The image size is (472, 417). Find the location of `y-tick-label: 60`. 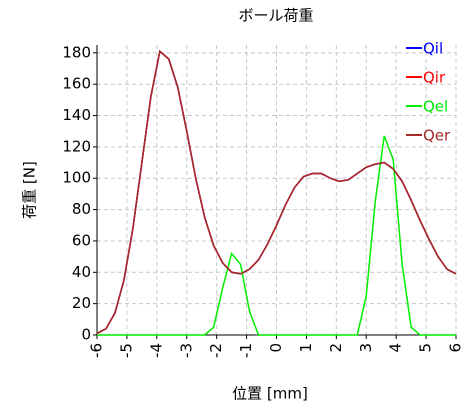

y-tick-label: 60 is located at coordinates (81, 240).